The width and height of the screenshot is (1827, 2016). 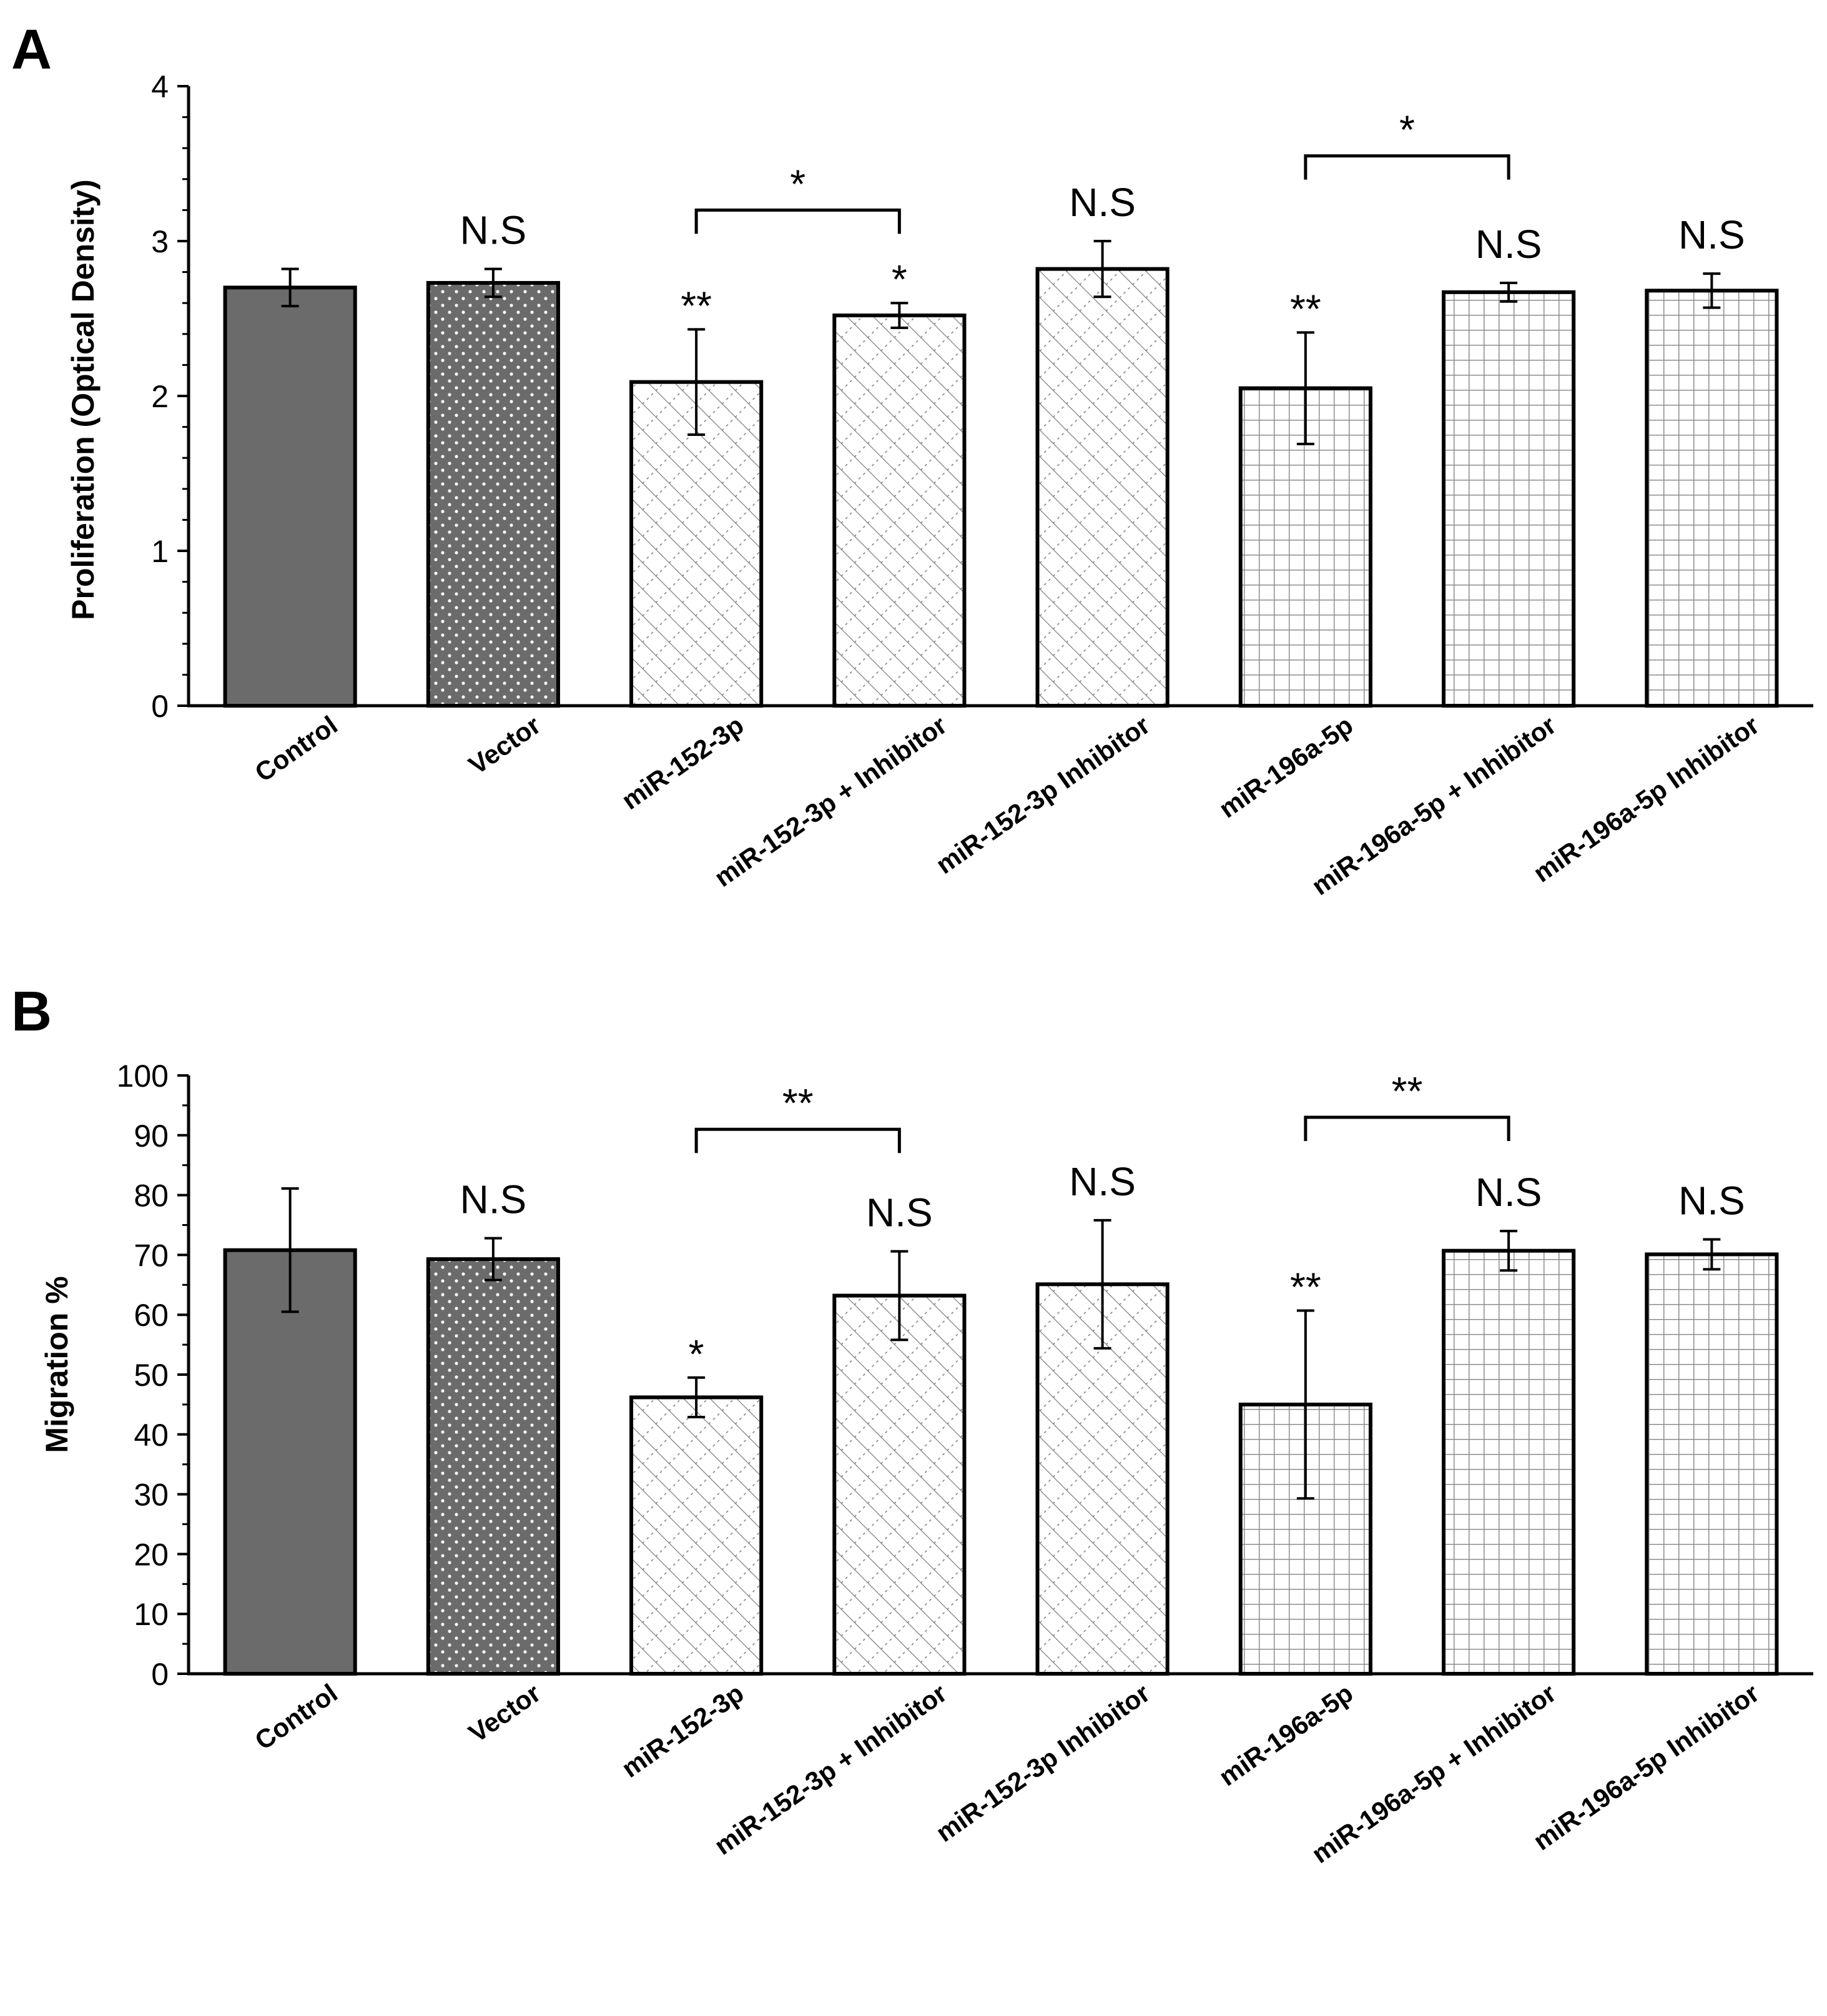 What do you see at coordinates (83, 400) in the screenshot?
I see `panel-a-y-axis-title: Proliferation (Optical Density)` at bounding box center [83, 400].